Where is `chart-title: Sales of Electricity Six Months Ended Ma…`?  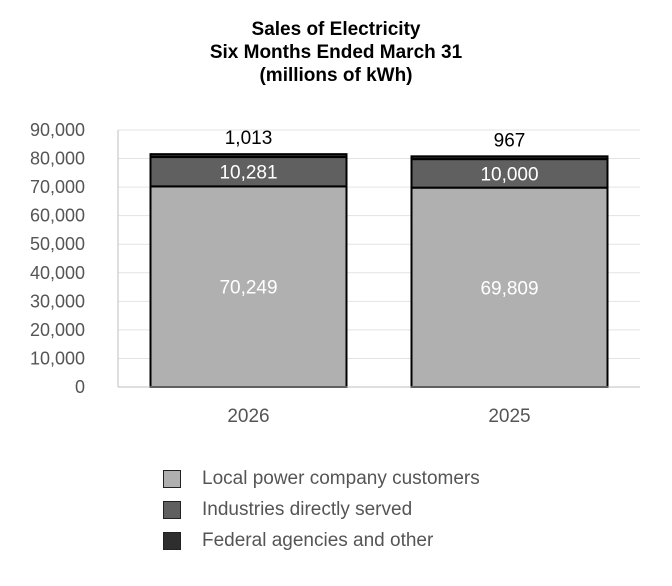 chart-title: Sales of Electricity Six Months Ended Ma… is located at coordinates (336, 52).